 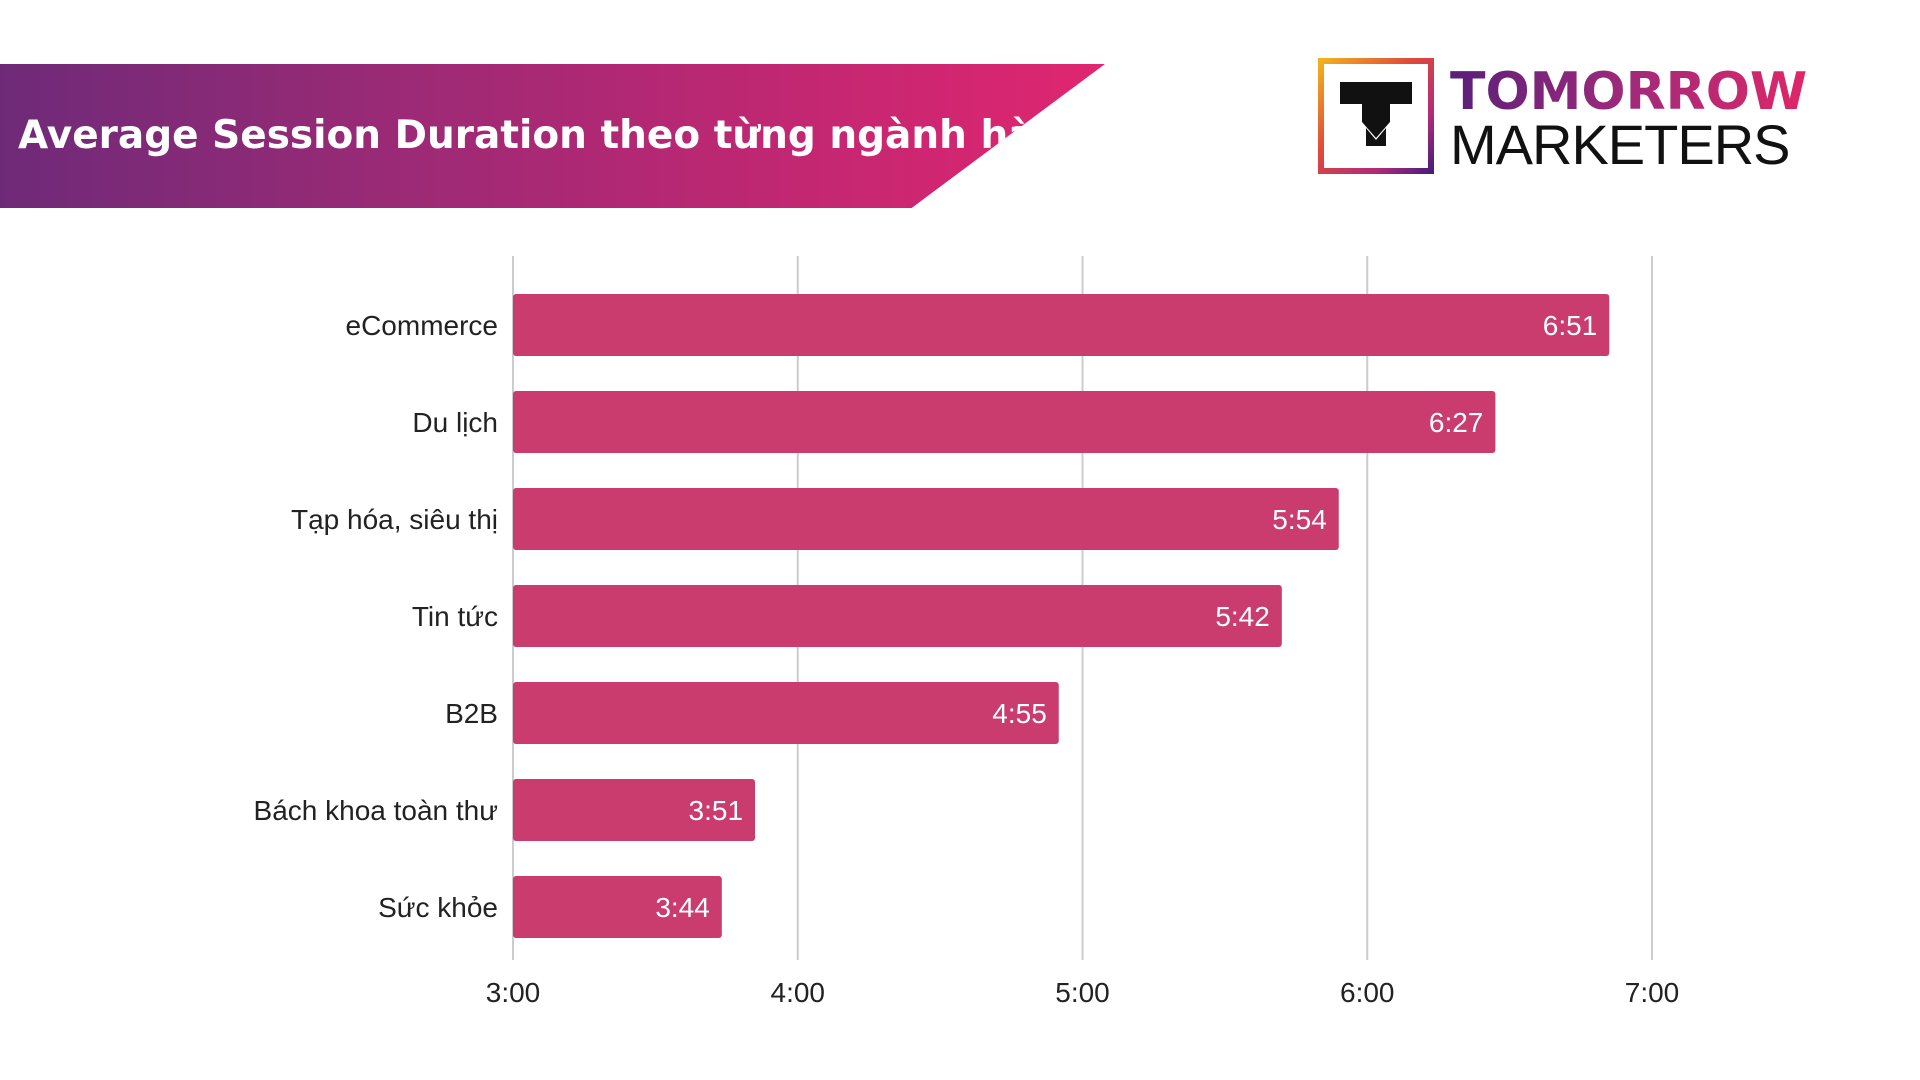 I want to click on x-tick-label: 3:00, so click(x=513, y=992).